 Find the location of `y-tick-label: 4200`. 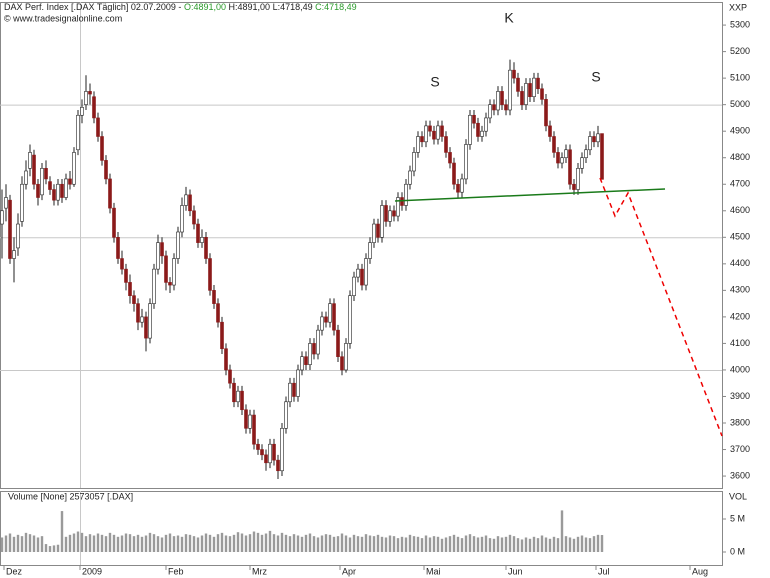

y-tick-label: 4200 is located at coordinates (740, 316).